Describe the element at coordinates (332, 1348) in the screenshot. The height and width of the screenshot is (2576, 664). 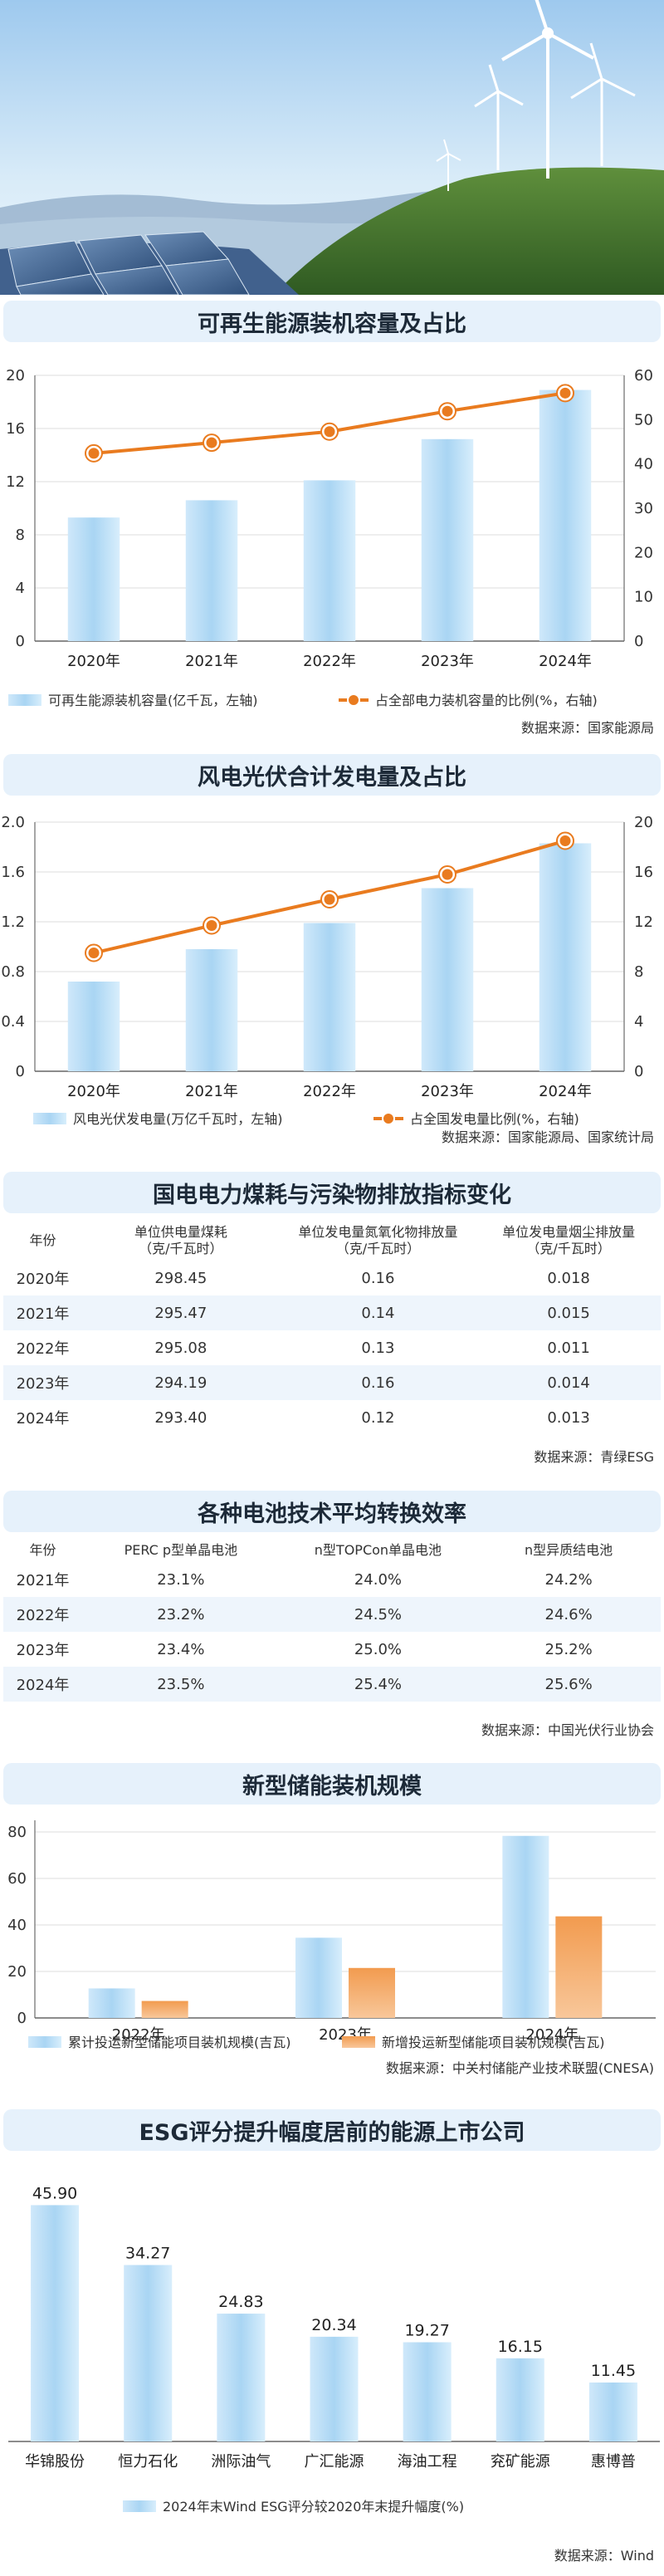
I see `table-row: 2022年 295.08 0.13 0.011` at that location.